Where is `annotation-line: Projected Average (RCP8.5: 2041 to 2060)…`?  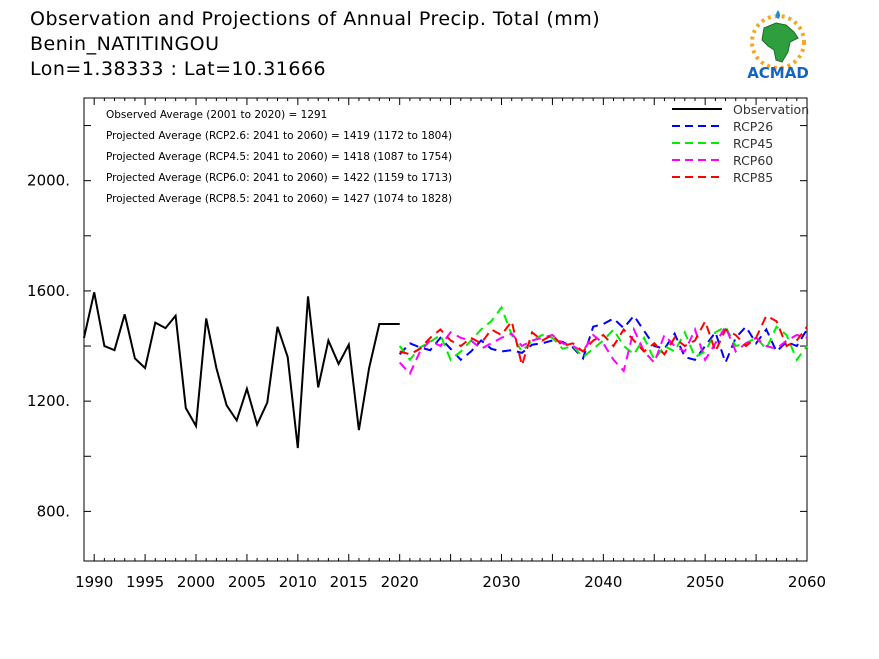 annotation-line: Projected Average (RCP8.5: 2041 to 2060)… is located at coordinates (279, 199).